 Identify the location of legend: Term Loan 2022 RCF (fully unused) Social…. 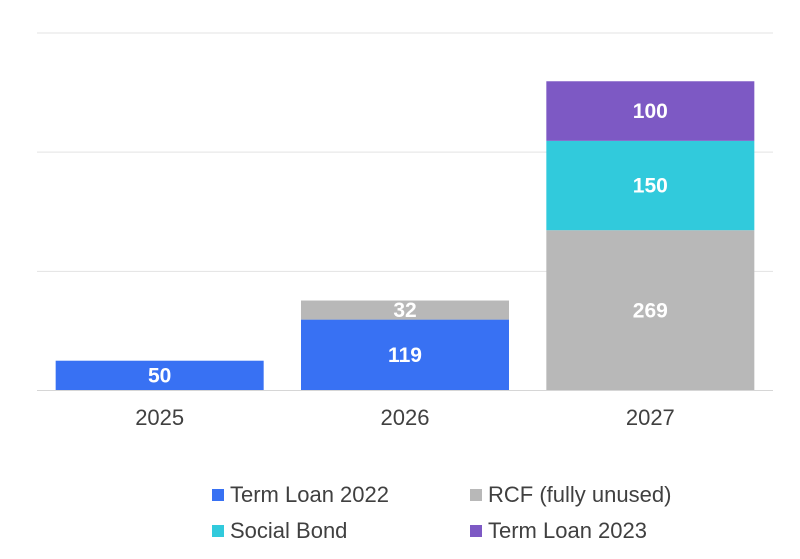
(472, 513).